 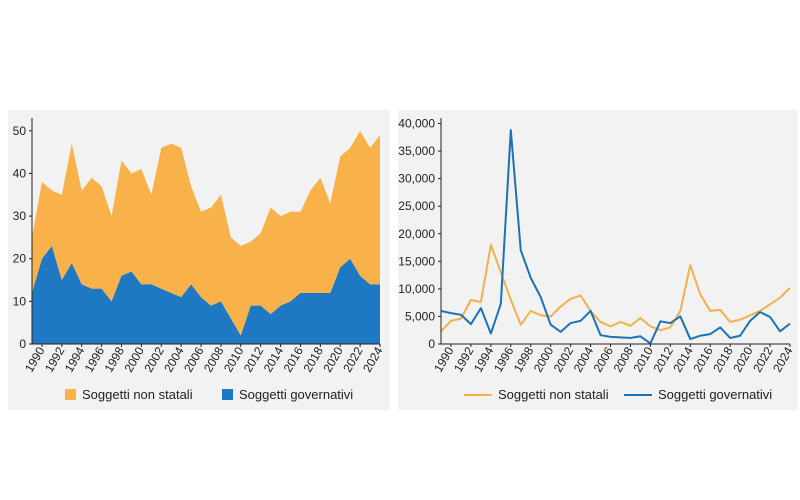 What do you see at coordinates (296, 394) in the screenshot?
I see `legend-label-government: Soggetti governativi` at bounding box center [296, 394].